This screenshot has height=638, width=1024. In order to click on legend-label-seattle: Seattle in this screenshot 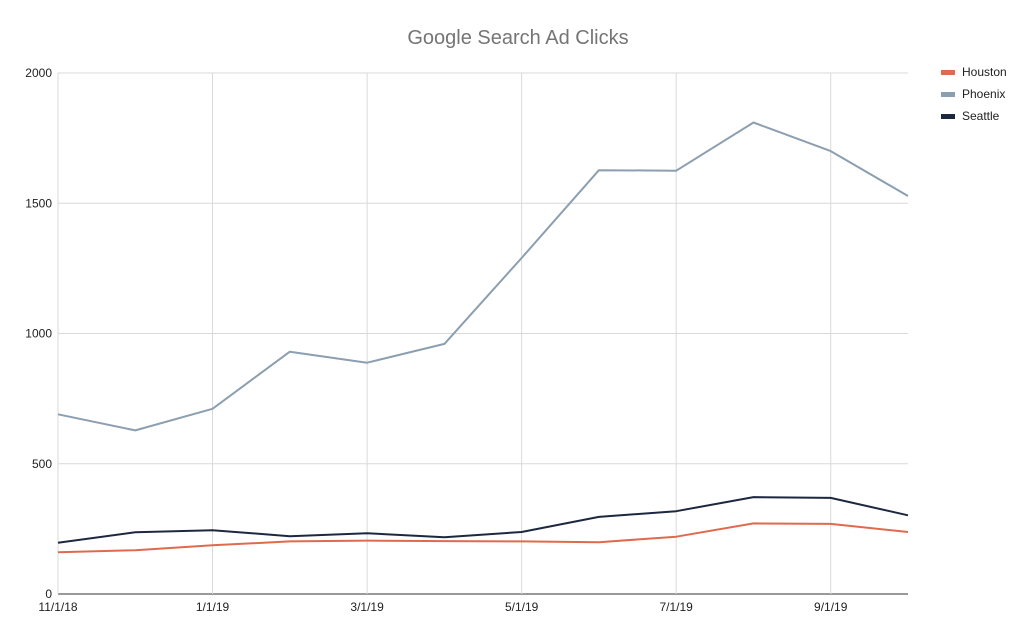, I will do `click(981, 116)`.